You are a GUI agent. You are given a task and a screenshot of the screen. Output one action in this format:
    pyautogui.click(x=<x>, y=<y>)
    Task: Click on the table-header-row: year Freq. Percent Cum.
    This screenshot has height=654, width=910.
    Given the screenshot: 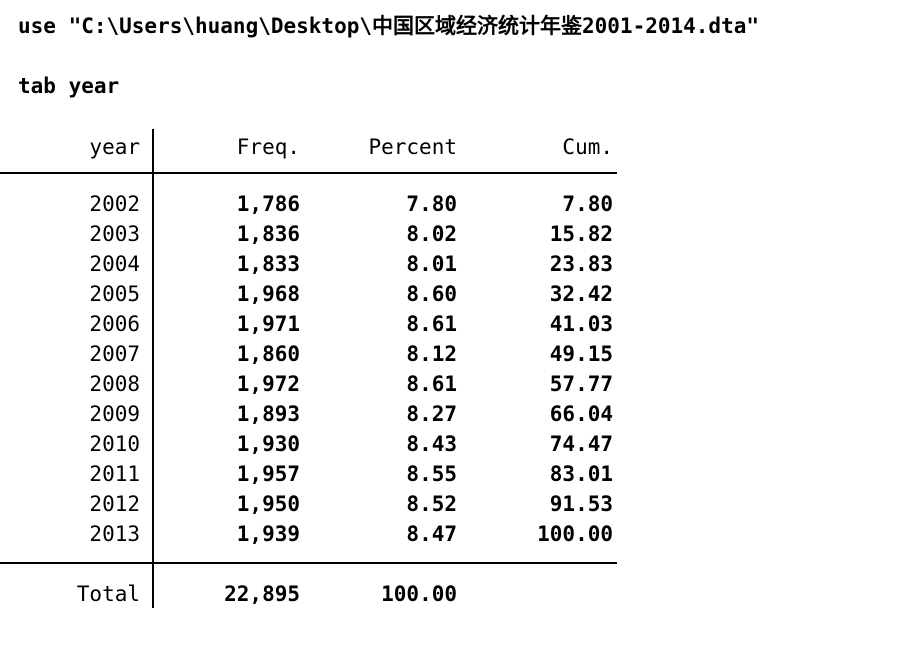 What is the action you would take?
    pyautogui.click(x=306, y=147)
    